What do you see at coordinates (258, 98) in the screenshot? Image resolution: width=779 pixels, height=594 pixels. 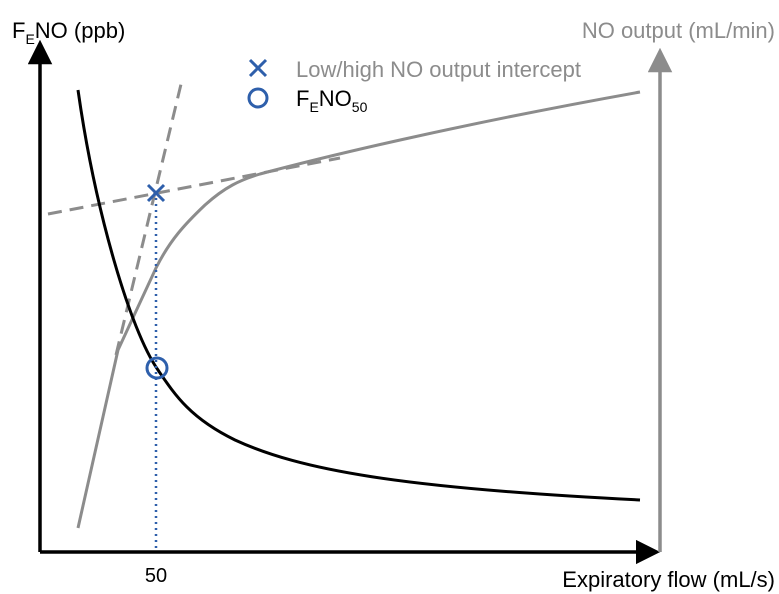 I see `legend-feno50-symbol` at bounding box center [258, 98].